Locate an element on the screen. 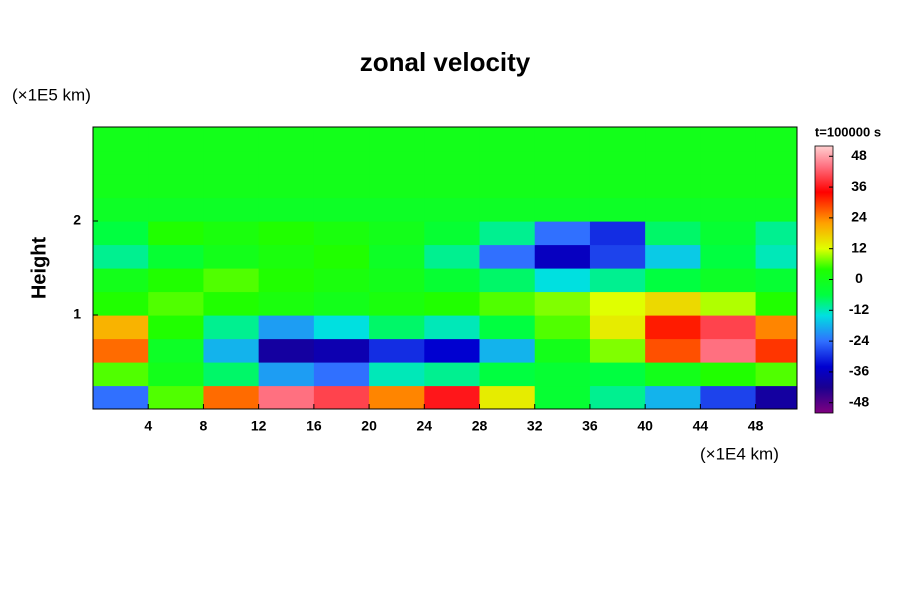 Image resolution: width=900 pixels, height=600 pixels. x-axis-label: (×1E4 km) is located at coordinates (739, 453).